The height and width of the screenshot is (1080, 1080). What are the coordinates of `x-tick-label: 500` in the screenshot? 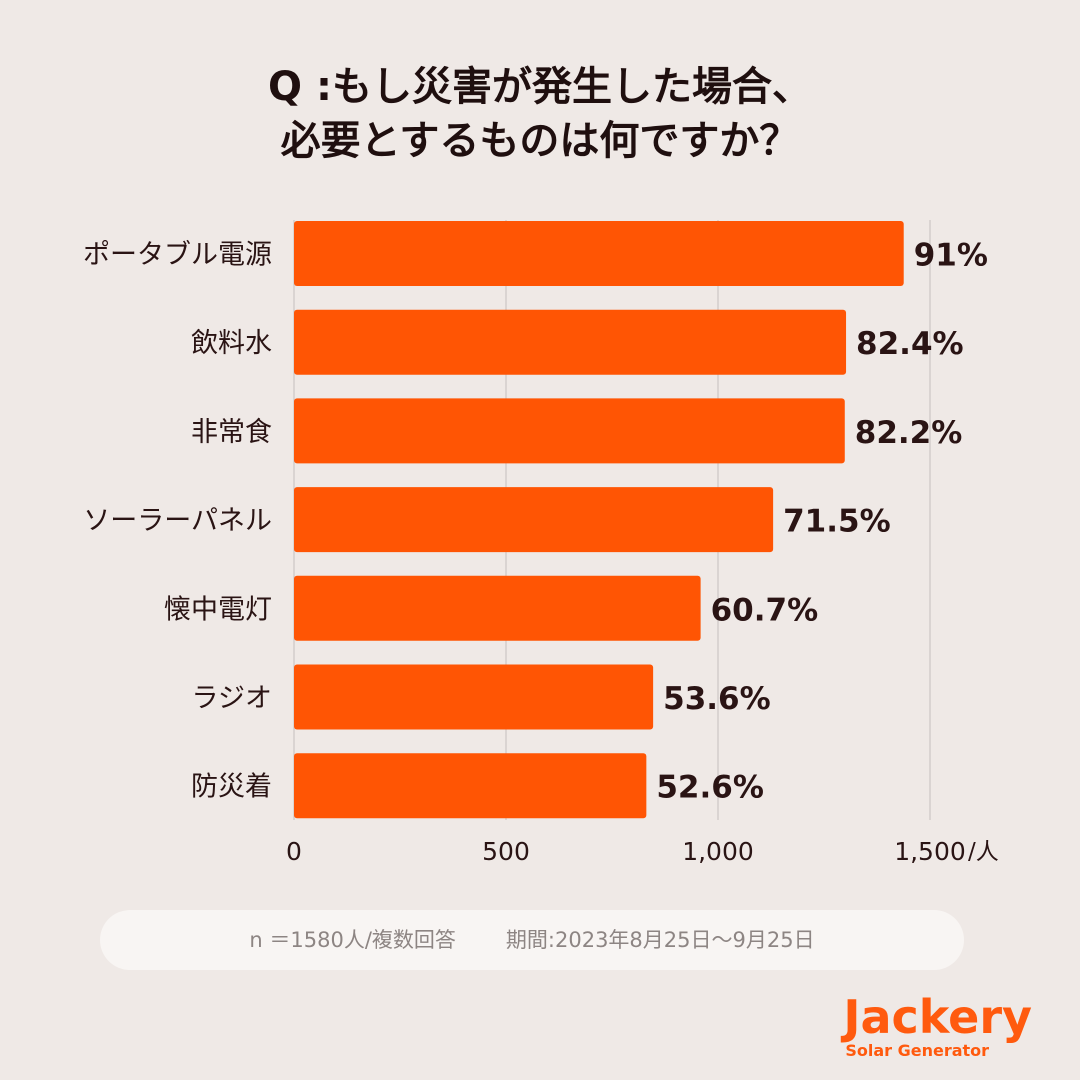 It's located at (506, 851).